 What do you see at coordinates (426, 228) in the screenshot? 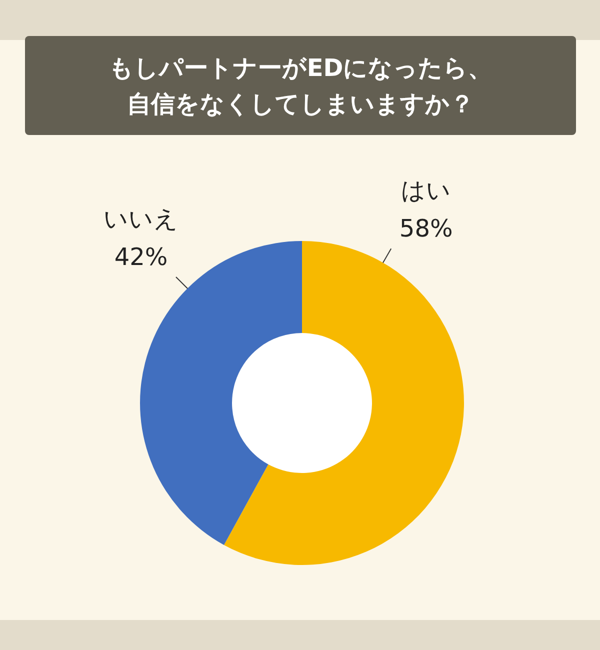
I see `data-label: 58%` at bounding box center [426, 228].